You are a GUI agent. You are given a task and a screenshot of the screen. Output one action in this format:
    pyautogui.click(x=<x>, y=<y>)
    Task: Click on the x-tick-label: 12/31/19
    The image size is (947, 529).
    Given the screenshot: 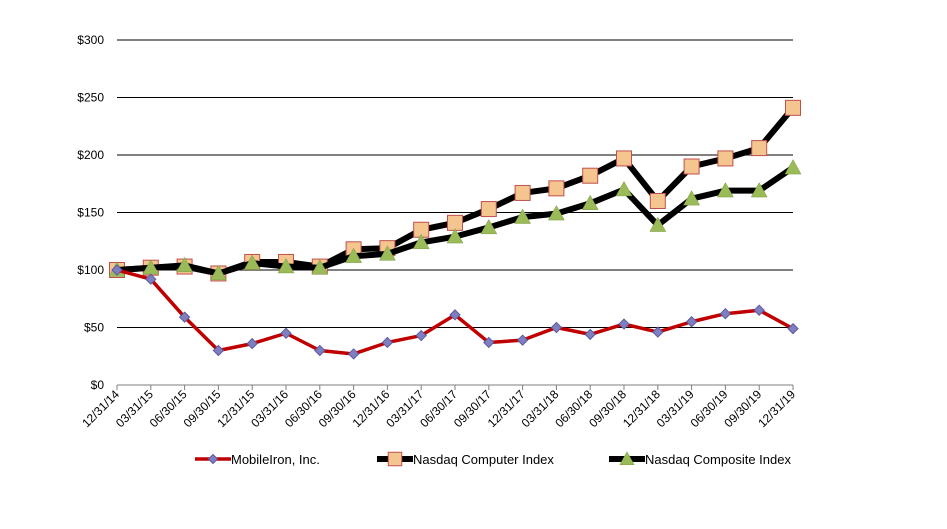 What is the action you would take?
    pyautogui.click(x=776, y=408)
    